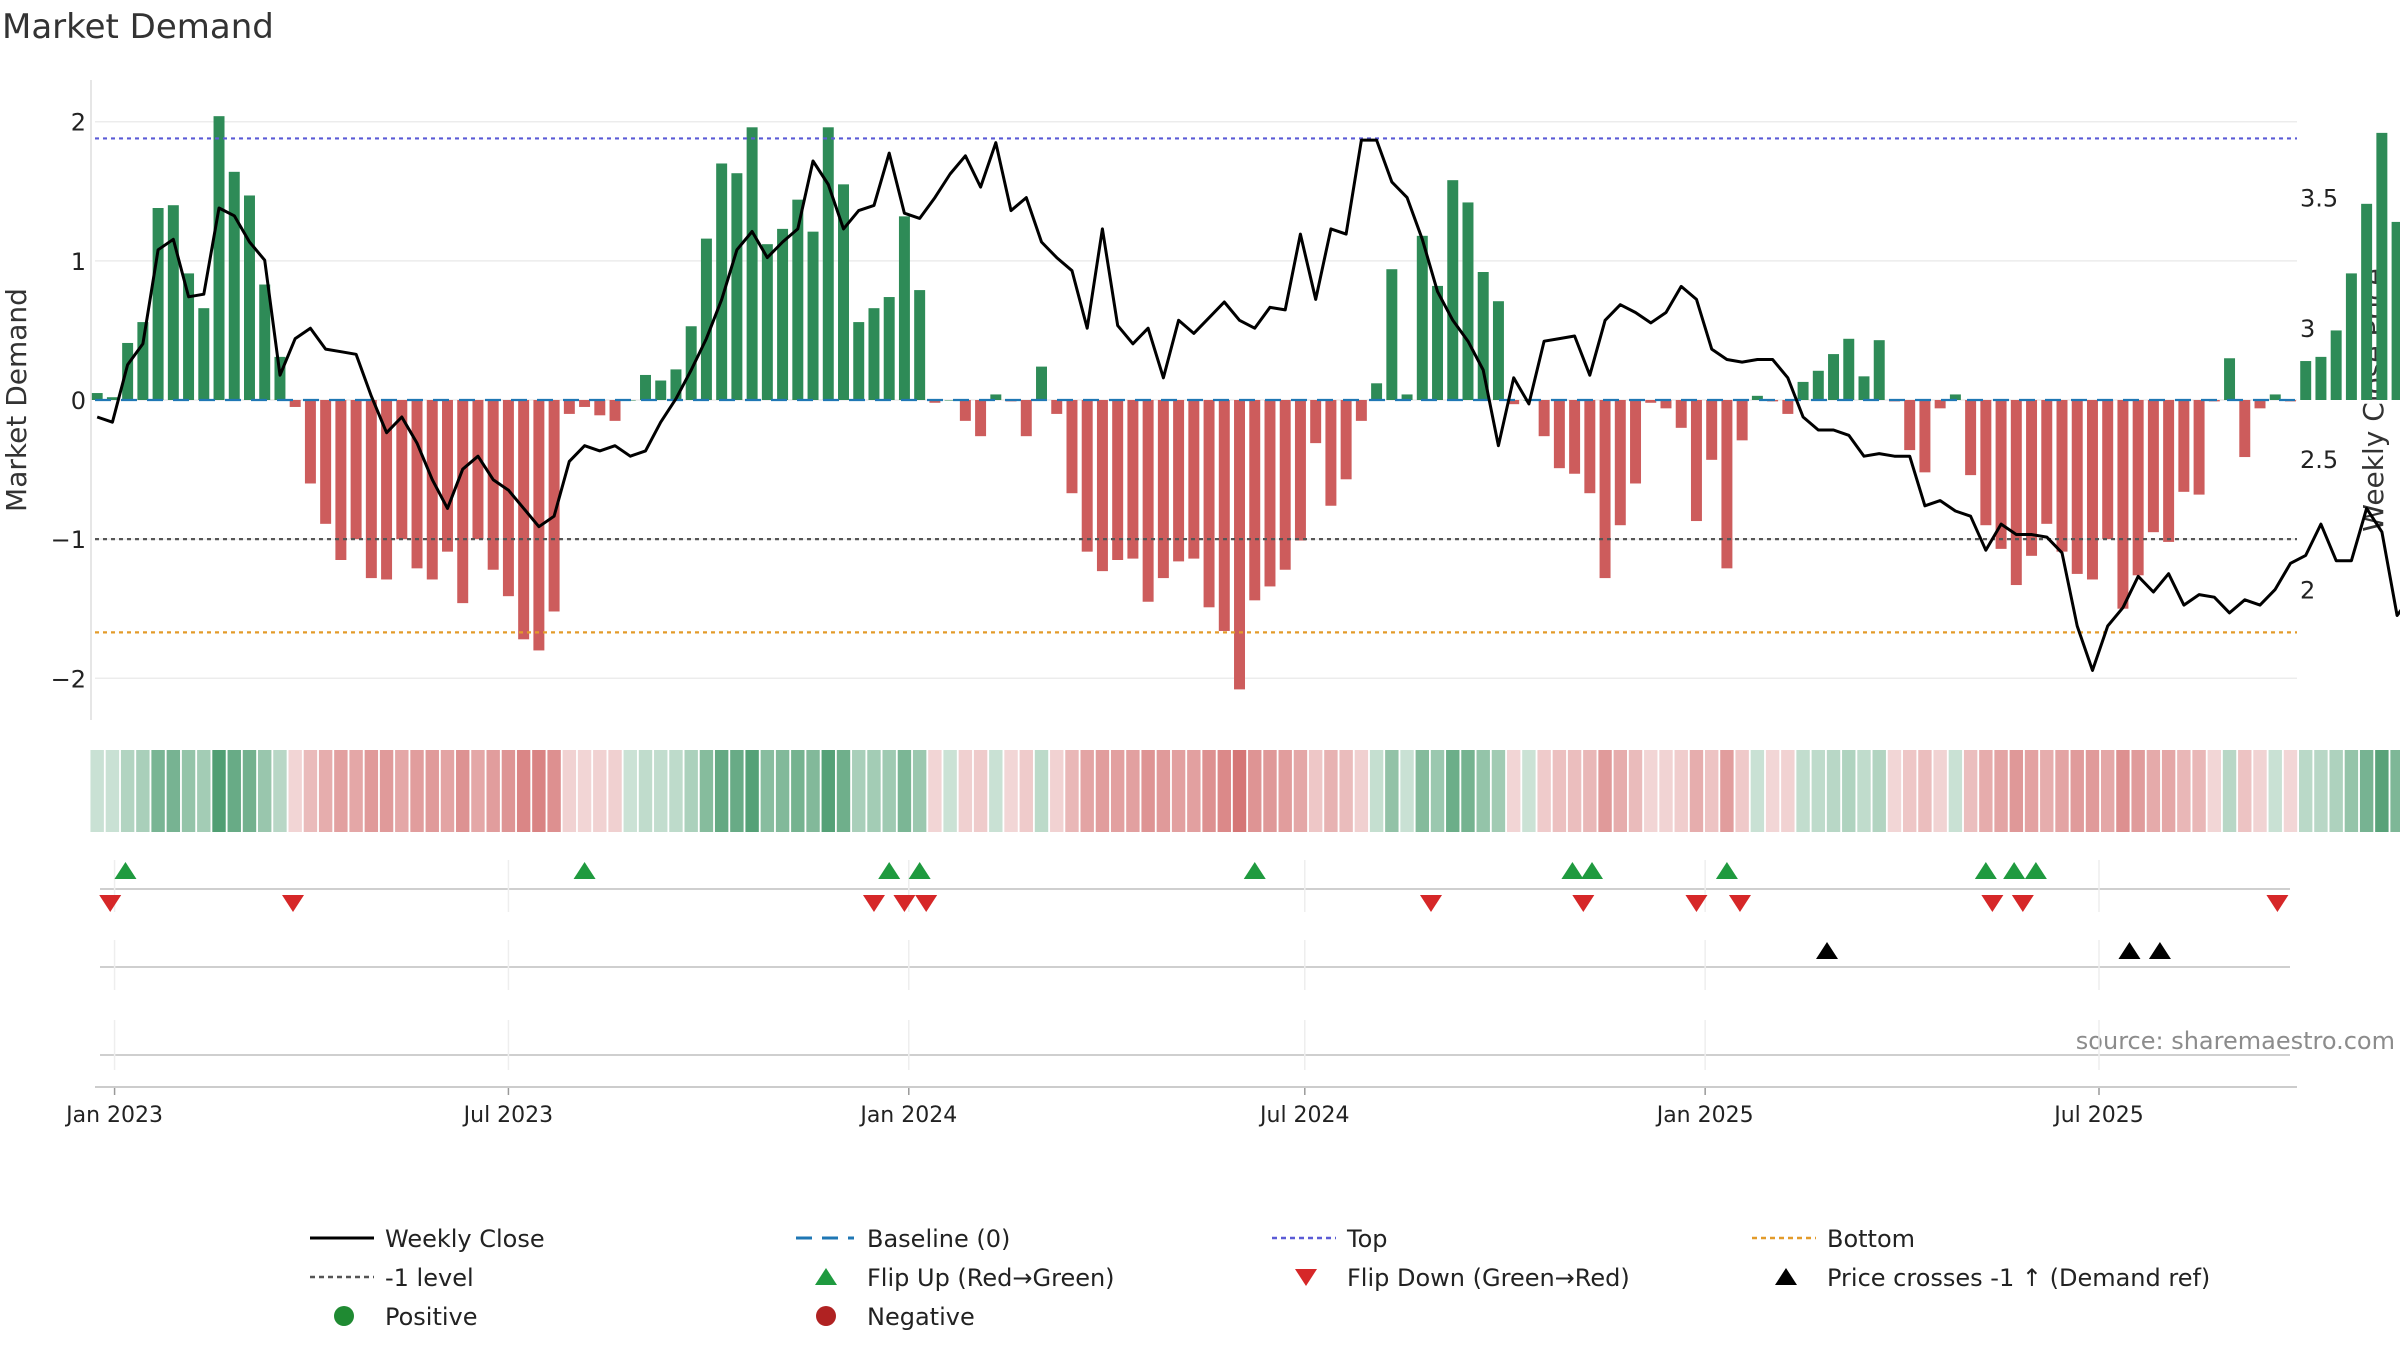 The height and width of the screenshot is (1350, 2400). What do you see at coordinates (68, 679) in the screenshot?
I see `y-tick-label: −2` at bounding box center [68, 679].